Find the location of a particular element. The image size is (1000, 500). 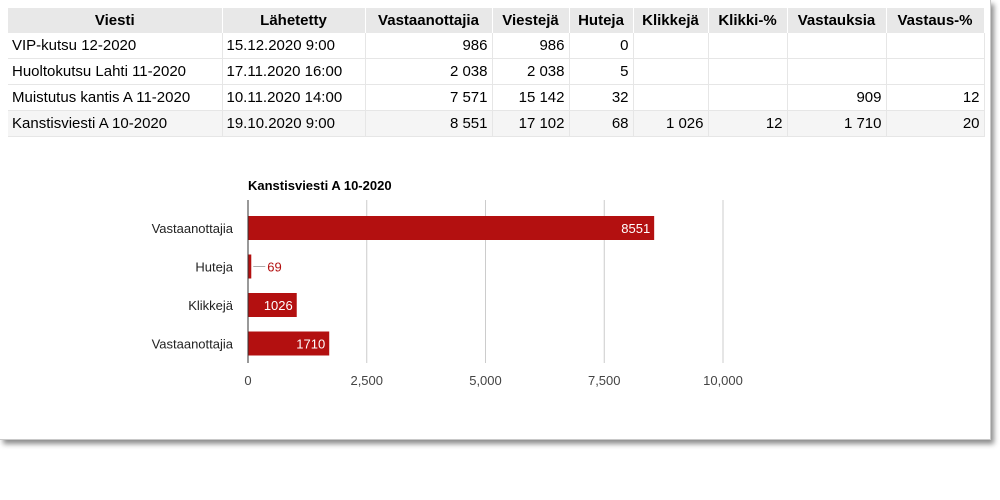

cell-message: Kanstisviesti A 10-2020 is located at coordinates (115, 123).